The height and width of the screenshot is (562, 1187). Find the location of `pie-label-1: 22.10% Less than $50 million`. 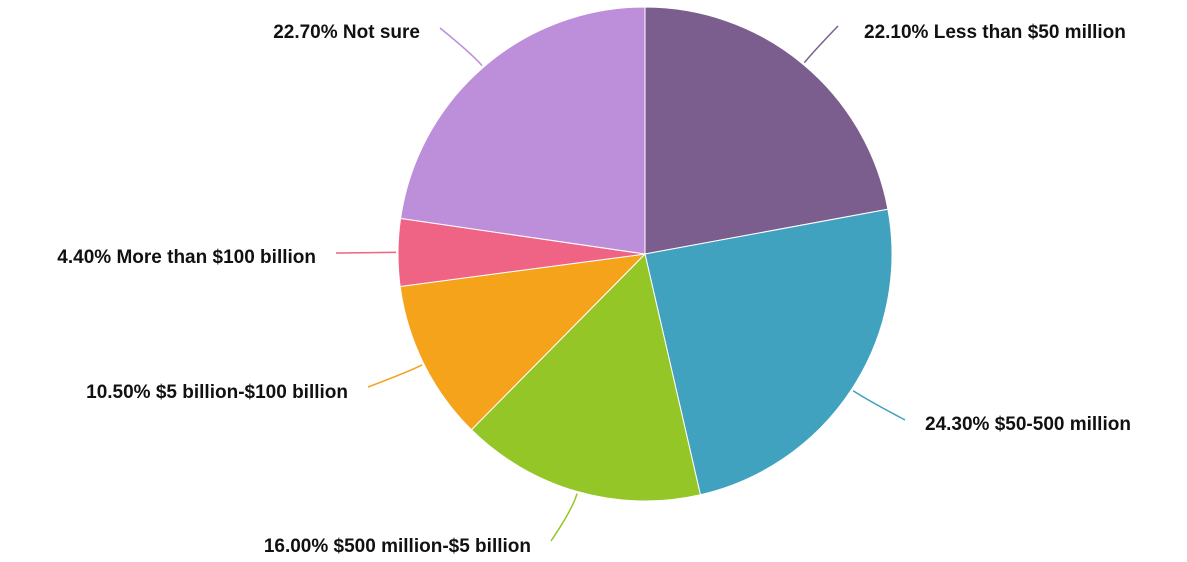

pie-label-1: 22.10% Less than $50 million is located at coordinates (995, 32).